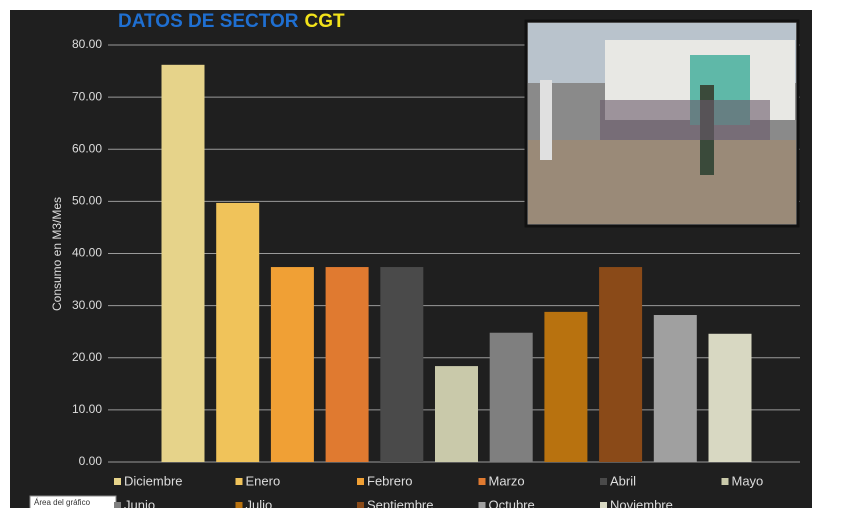  I want to click on y-tick-label: 60.00, so click(87, 148).